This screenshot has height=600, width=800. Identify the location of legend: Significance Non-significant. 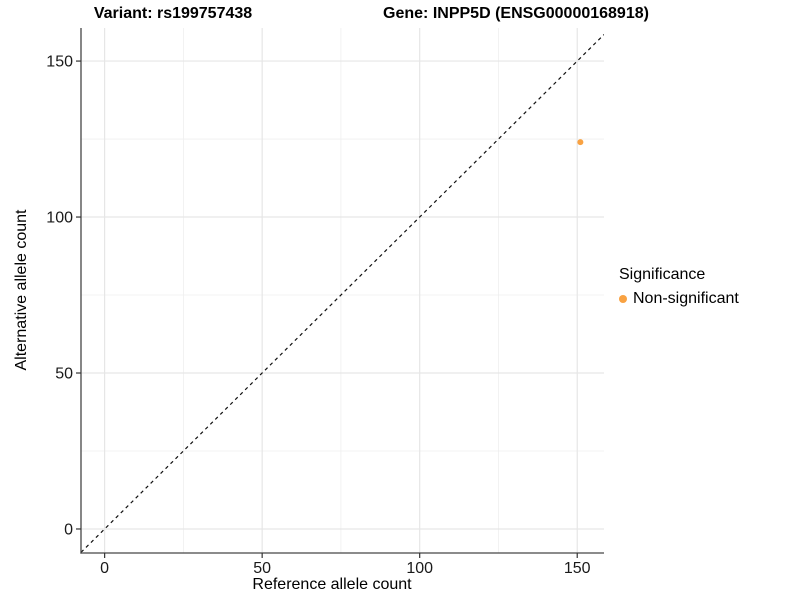
(679, 287).